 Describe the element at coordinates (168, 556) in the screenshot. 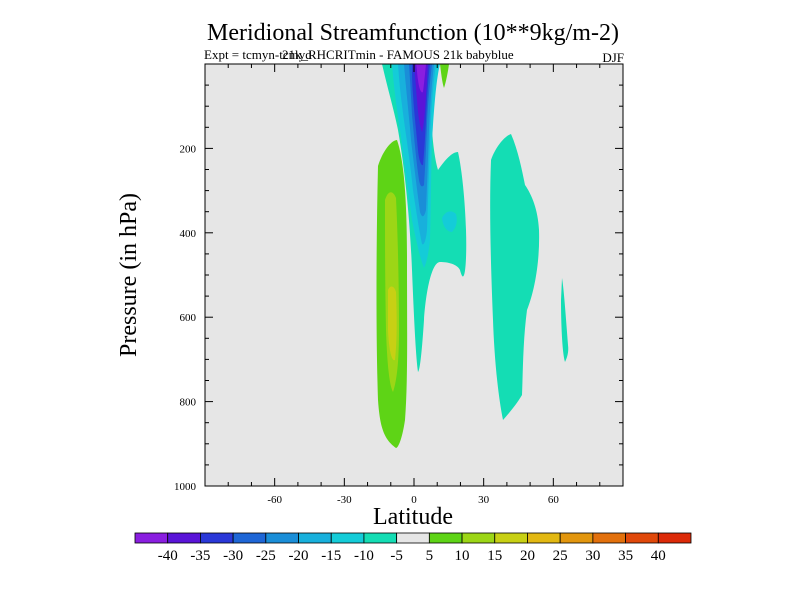

I see `colorbar-label: -40` at that location.